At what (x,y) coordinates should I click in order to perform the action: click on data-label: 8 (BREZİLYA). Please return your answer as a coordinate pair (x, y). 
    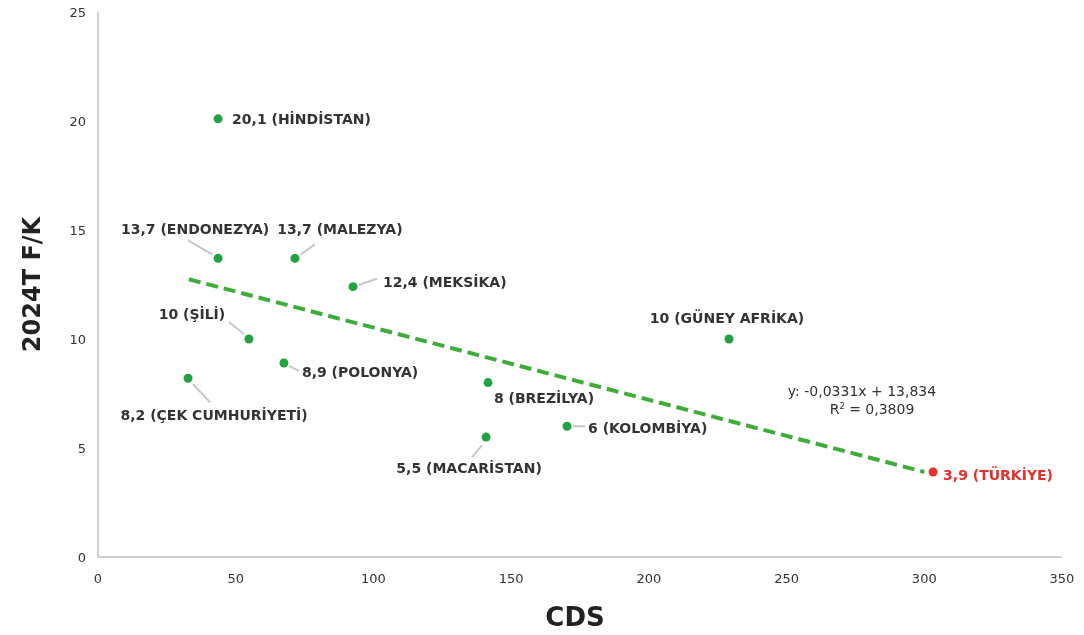
    Looking at the image, I should click on (544, 397).